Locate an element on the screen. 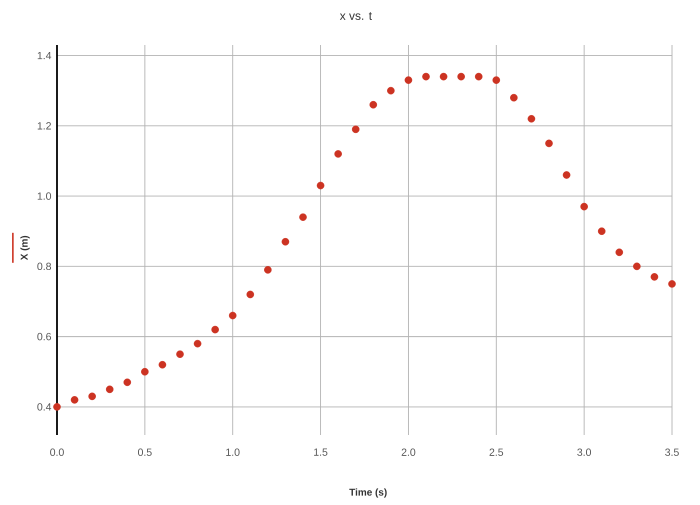 The image size is (700, 505). y-tick-label: 0.4 is located at coordinates (44, 407).